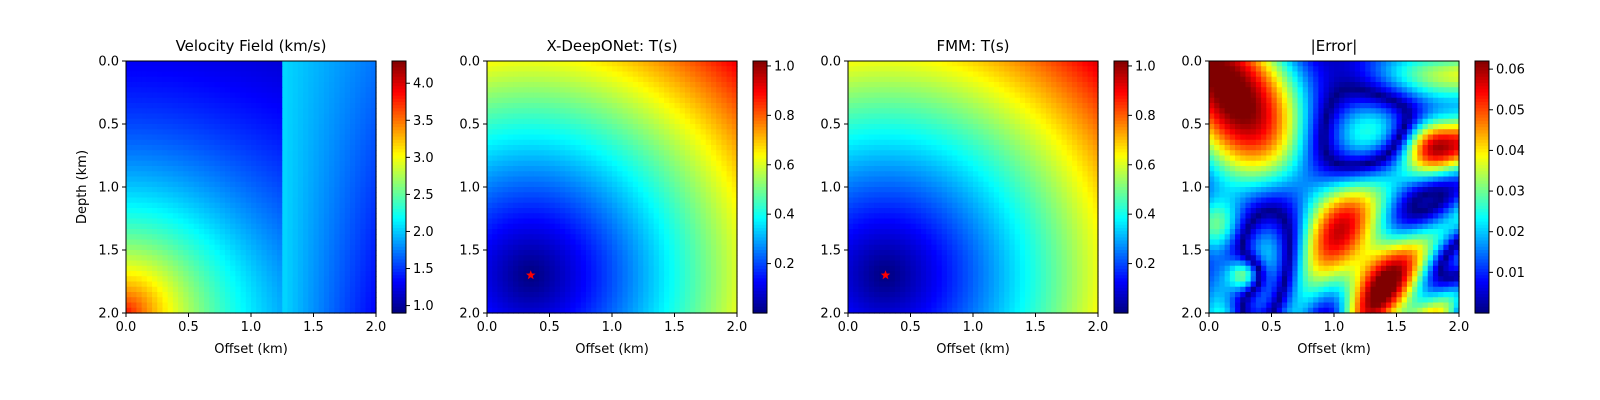 The image size is (1600, 400). What do you see at coordinates (1334, 46) in the screenshot?
I see `panel-title: |Error|` at bounding box center [1334, 46].